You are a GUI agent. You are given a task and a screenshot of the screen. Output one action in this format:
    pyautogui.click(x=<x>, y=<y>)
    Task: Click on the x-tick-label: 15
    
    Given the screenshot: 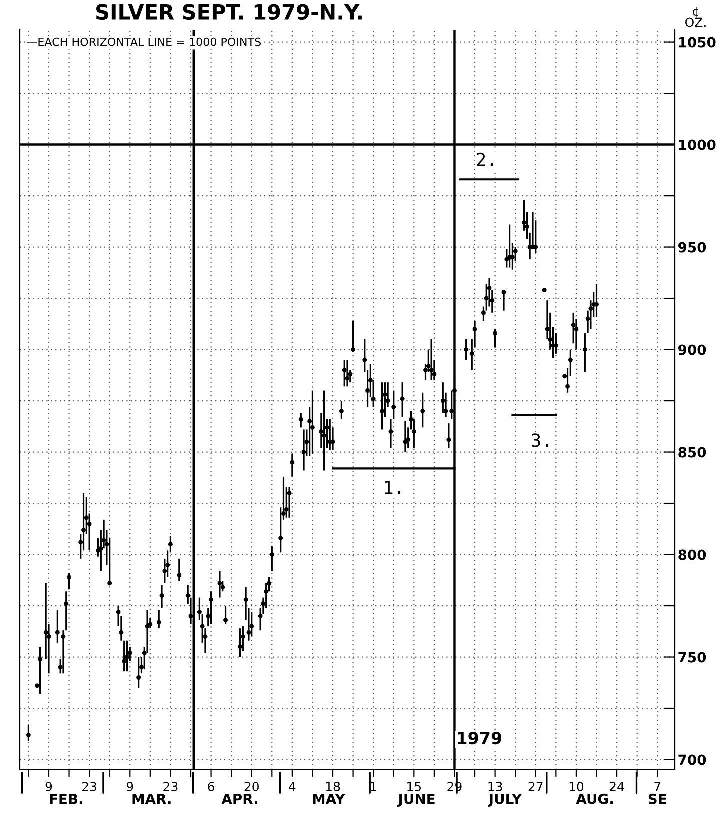 What is the action you would take?
    pyautogui.click(x=415, y=787)
    